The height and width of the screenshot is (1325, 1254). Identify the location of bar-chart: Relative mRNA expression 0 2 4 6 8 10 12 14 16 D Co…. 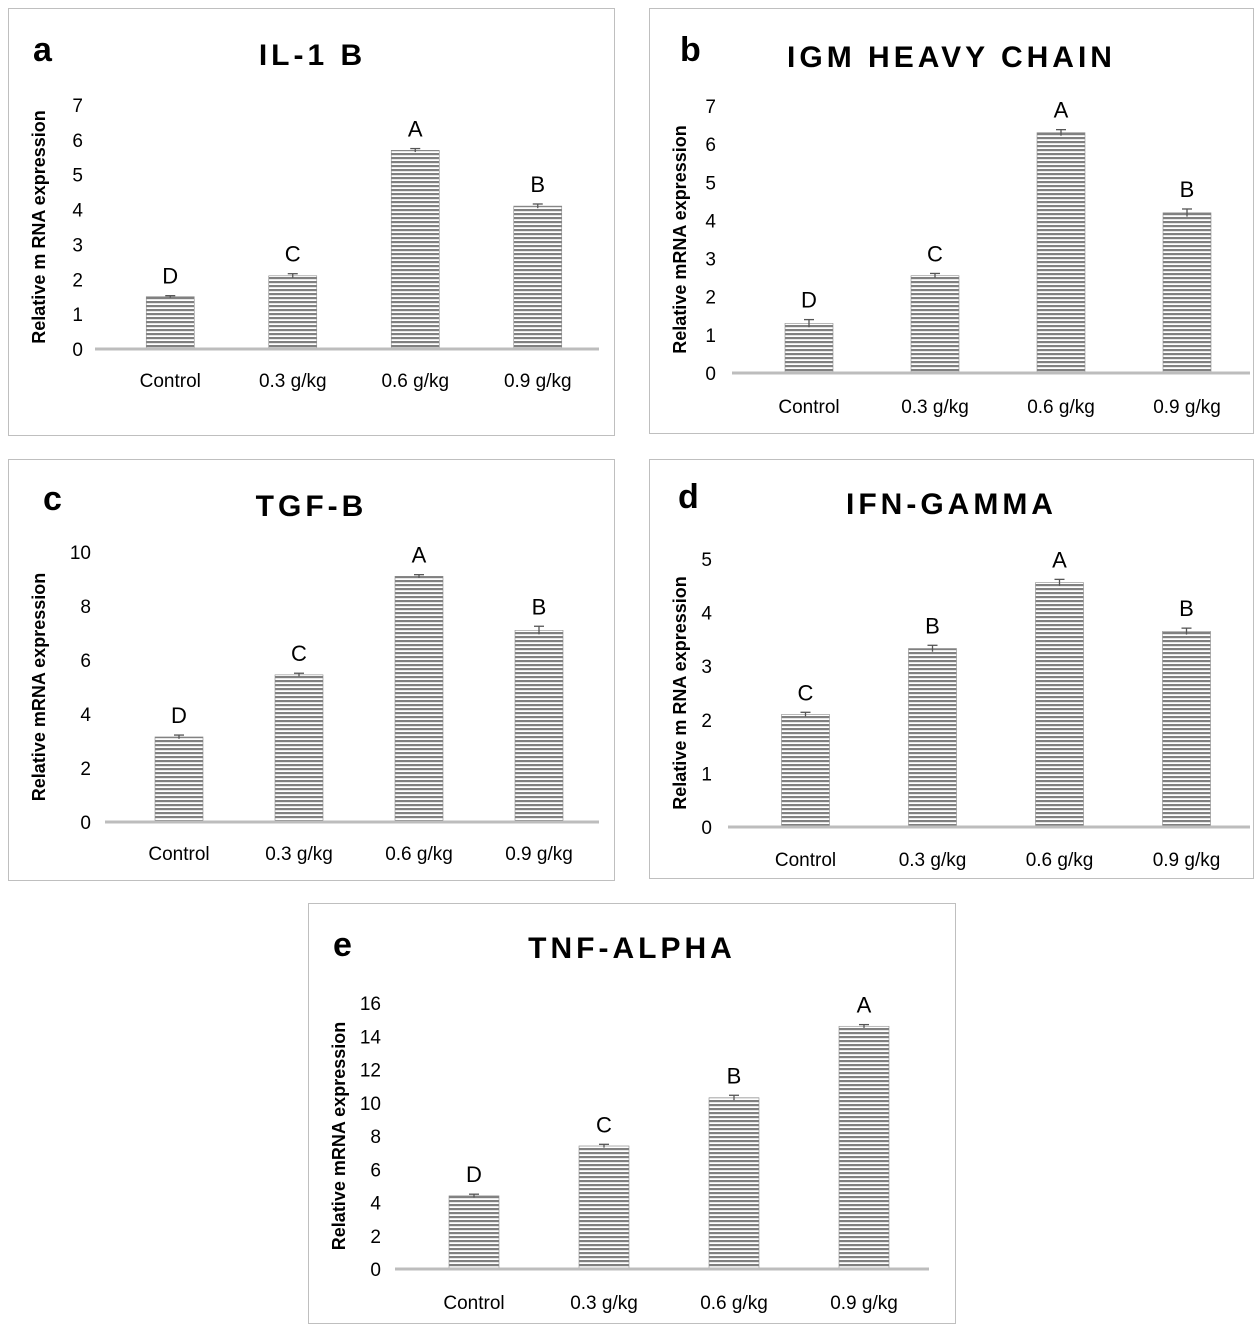
(629, 1153).